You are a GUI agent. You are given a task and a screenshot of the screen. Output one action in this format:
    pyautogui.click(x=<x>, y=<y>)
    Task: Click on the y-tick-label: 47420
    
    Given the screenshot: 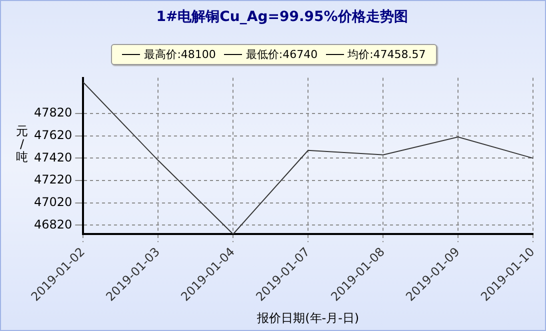 What is the action you would take?
    pyautogui.click(x=53, y=157)
    